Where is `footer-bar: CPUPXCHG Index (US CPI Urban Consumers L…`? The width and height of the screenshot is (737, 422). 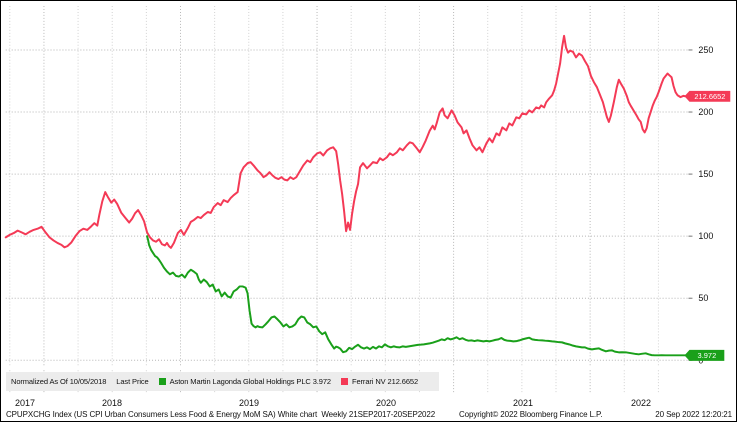
footer-bar: CPUPXCHG Index (US CPI Urban Consumers L… is located at coordinates (368, 415).